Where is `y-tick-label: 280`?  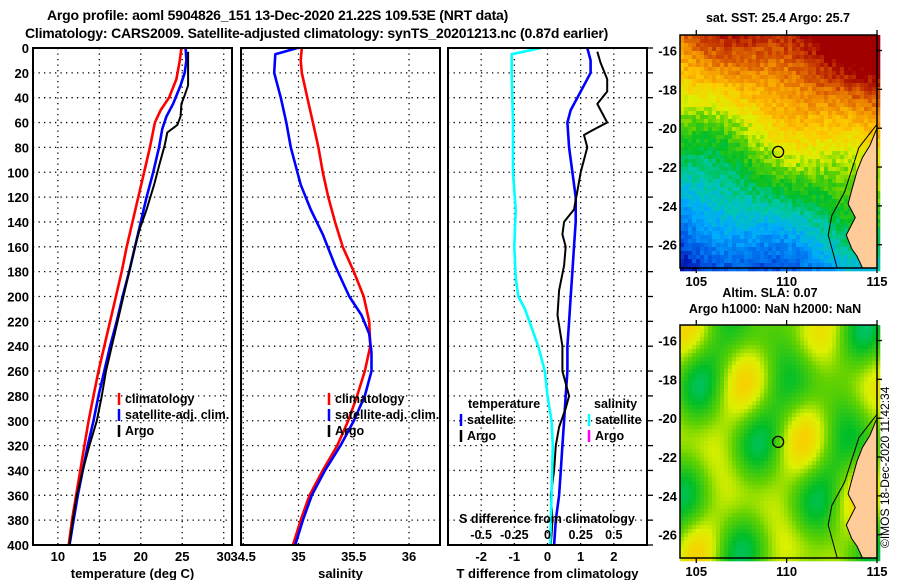
y-tick-label: 280 is located at coordinates (18, 396).